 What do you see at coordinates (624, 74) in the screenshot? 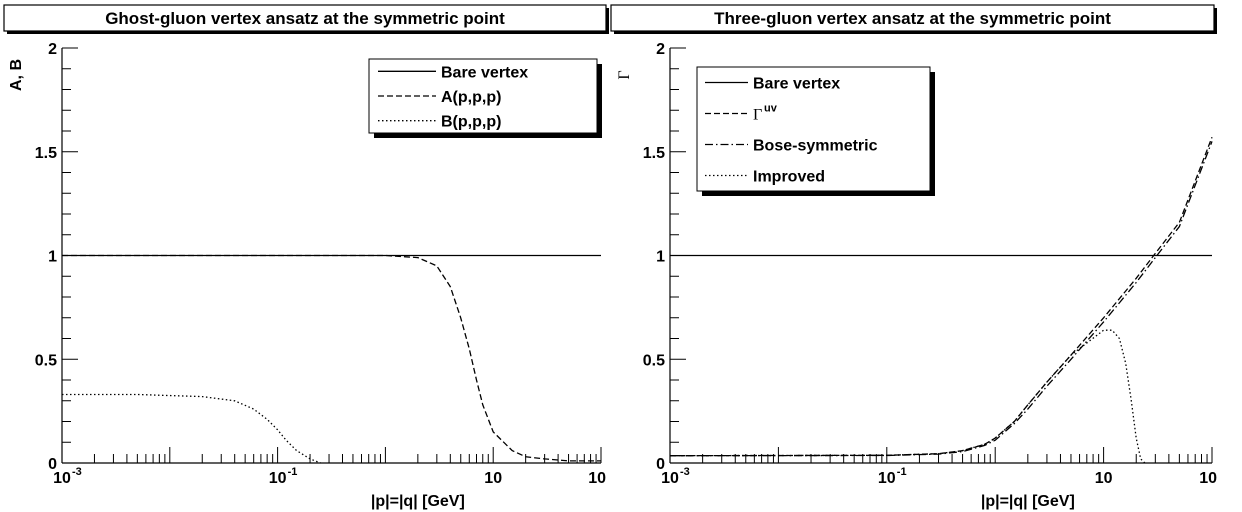
I see `y-axis-label: Γ` at bounding box center [624, 74].